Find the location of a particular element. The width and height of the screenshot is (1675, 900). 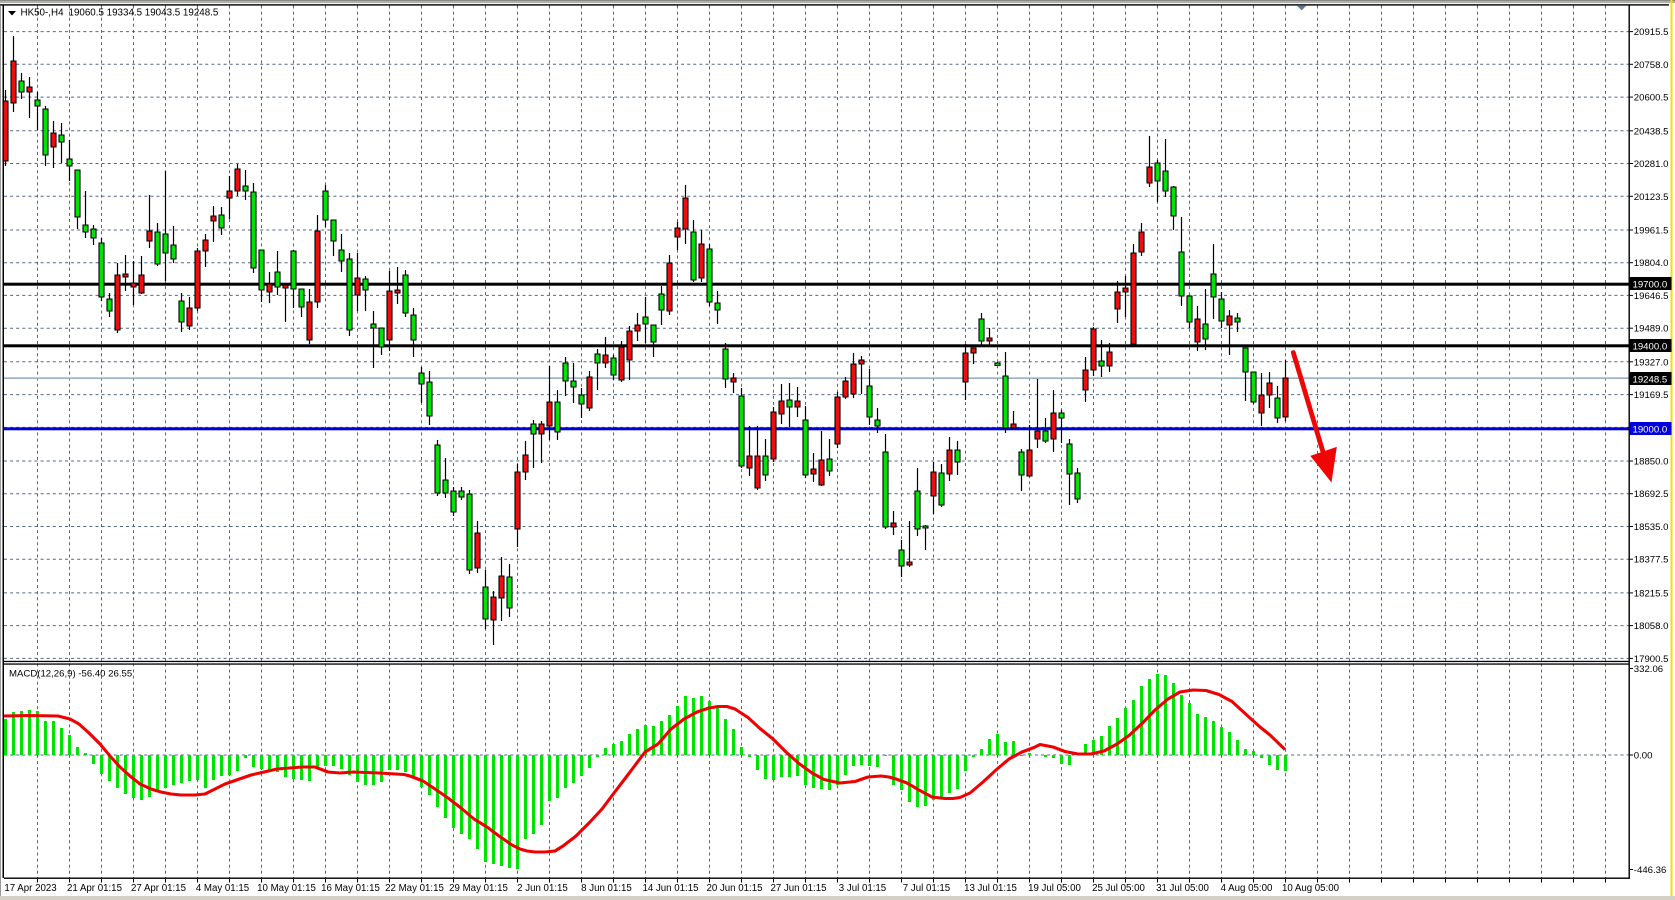

svg-text: 19327.0 is located at coordinates (1651, 362).